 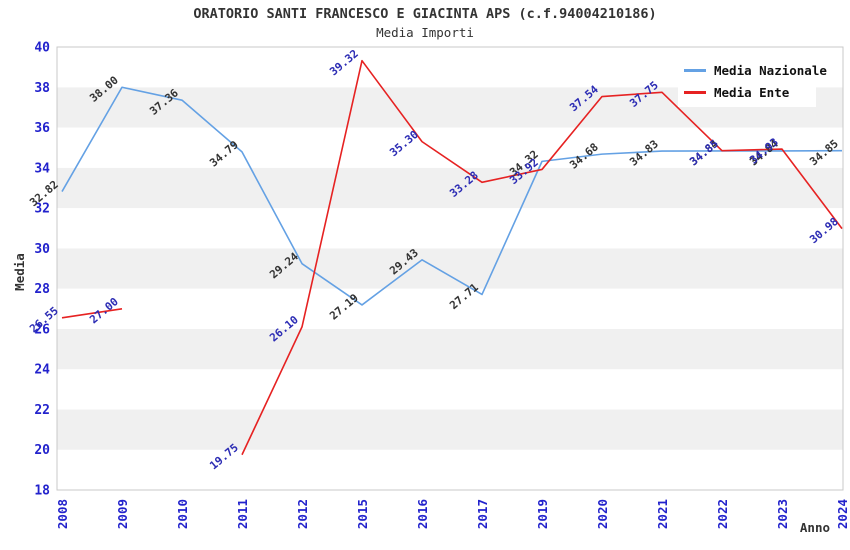 I want to click on x-tick-label: 2023, so click(x=782, y=514).